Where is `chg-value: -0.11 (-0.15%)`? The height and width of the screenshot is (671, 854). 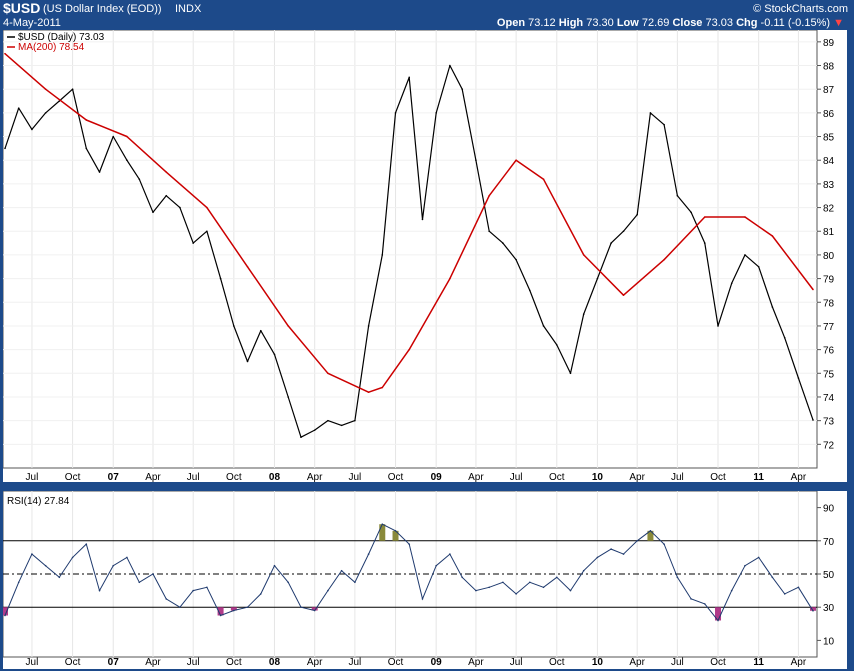 chg-value: -0.11 (-0.15%) is located at coordinates (795, 23).